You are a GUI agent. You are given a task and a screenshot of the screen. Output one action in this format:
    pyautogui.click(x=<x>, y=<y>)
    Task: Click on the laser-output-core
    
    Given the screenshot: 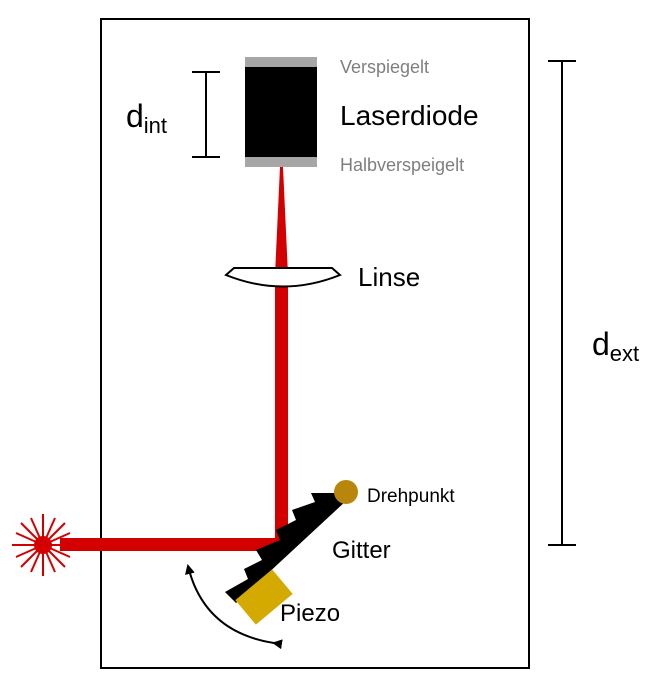 What is the action you would take?
    pyautogui.click(x=43, y=545)
    